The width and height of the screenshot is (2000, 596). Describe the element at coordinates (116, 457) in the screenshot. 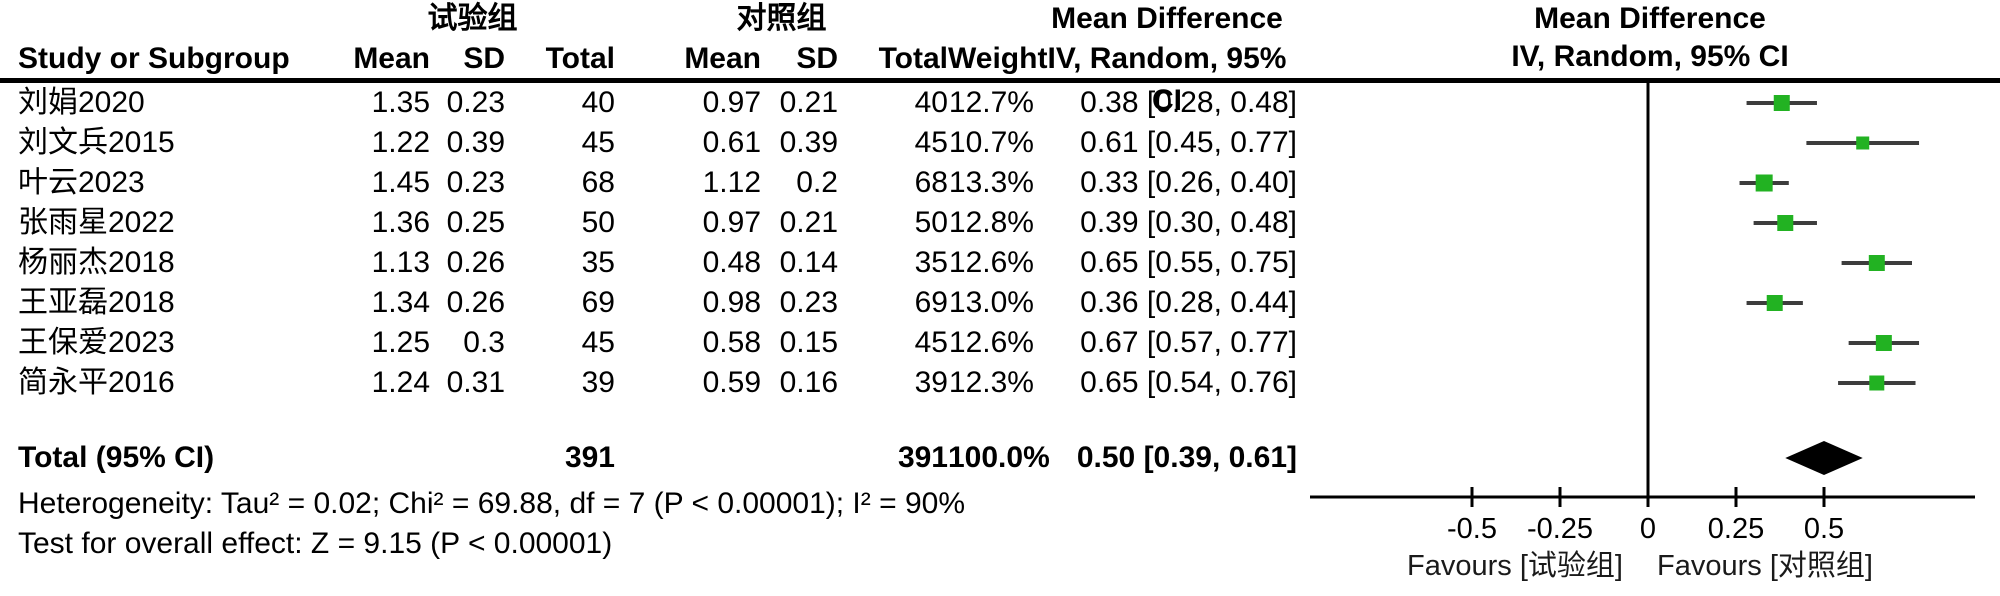

I see `total-label: Total (95% CI)` at that location.